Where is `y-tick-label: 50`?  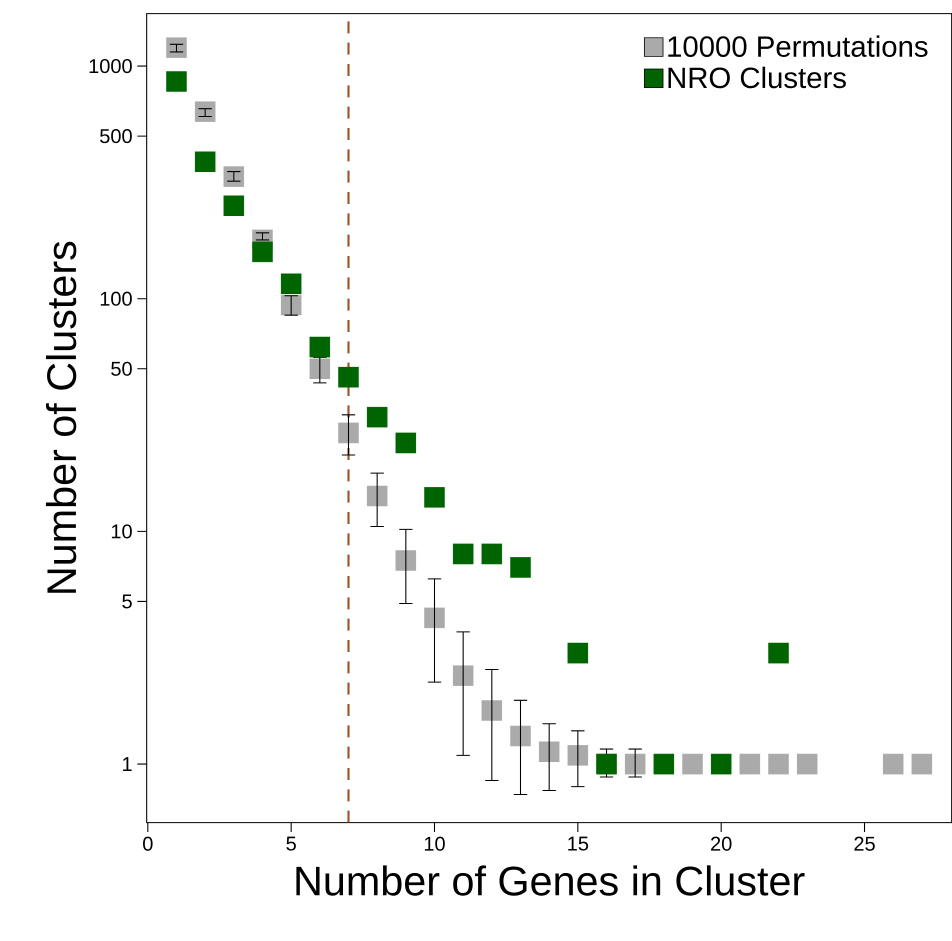
y-tick-label: 50 is located at coordinates (121, 369).